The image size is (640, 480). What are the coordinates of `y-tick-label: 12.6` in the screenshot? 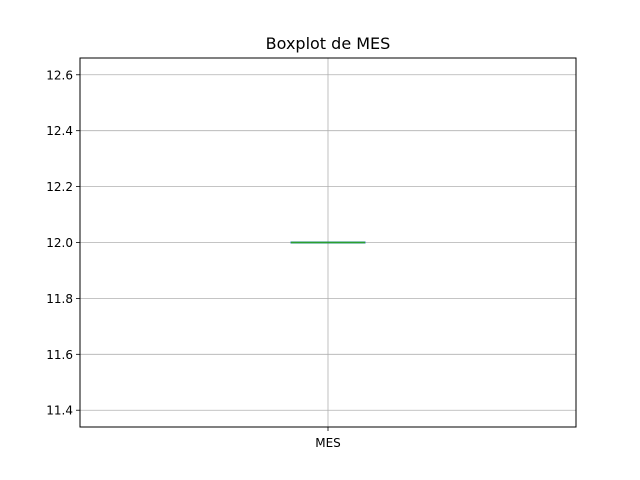 It's located at (59, 75).